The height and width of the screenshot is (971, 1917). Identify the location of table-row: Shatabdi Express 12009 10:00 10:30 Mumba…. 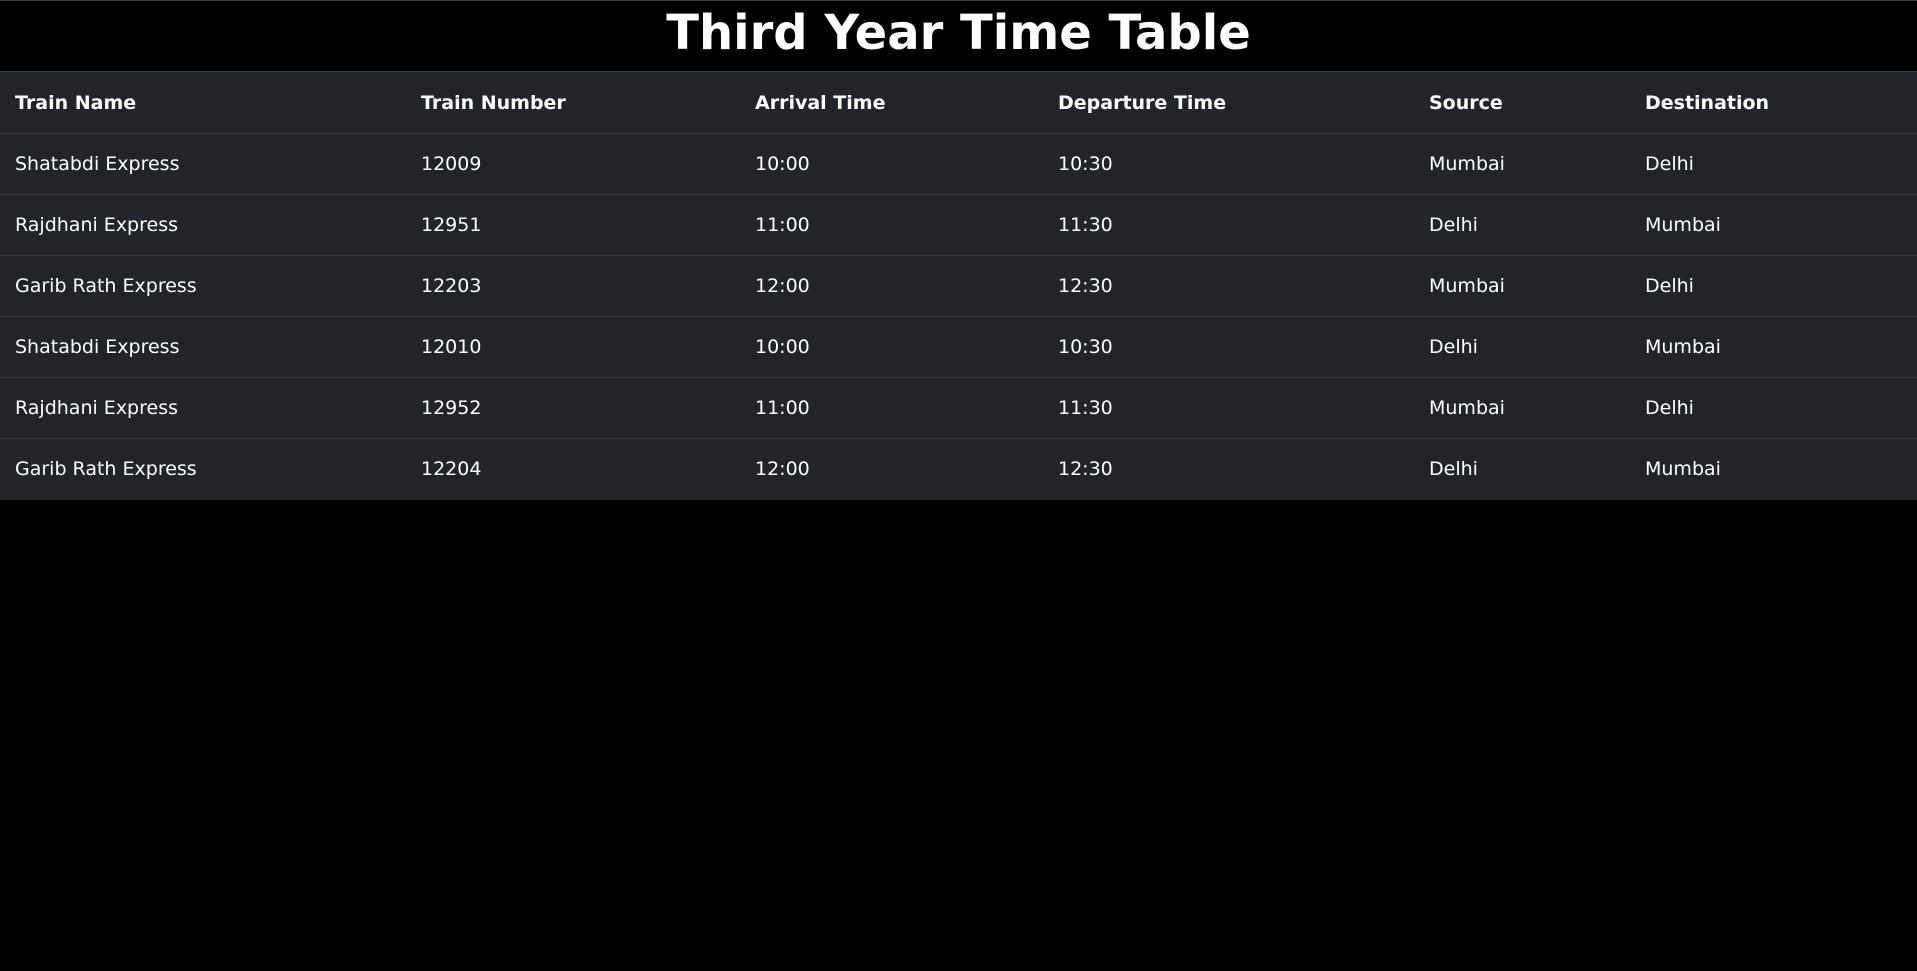
(958, 164).